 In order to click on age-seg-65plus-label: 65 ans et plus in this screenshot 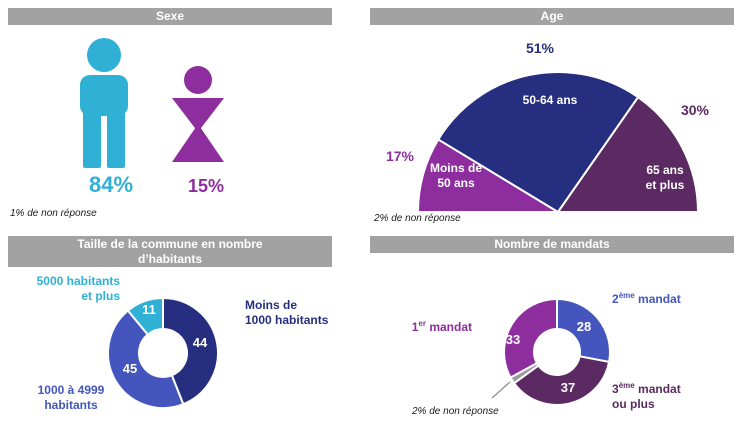, I will do `click(665, 178)`.